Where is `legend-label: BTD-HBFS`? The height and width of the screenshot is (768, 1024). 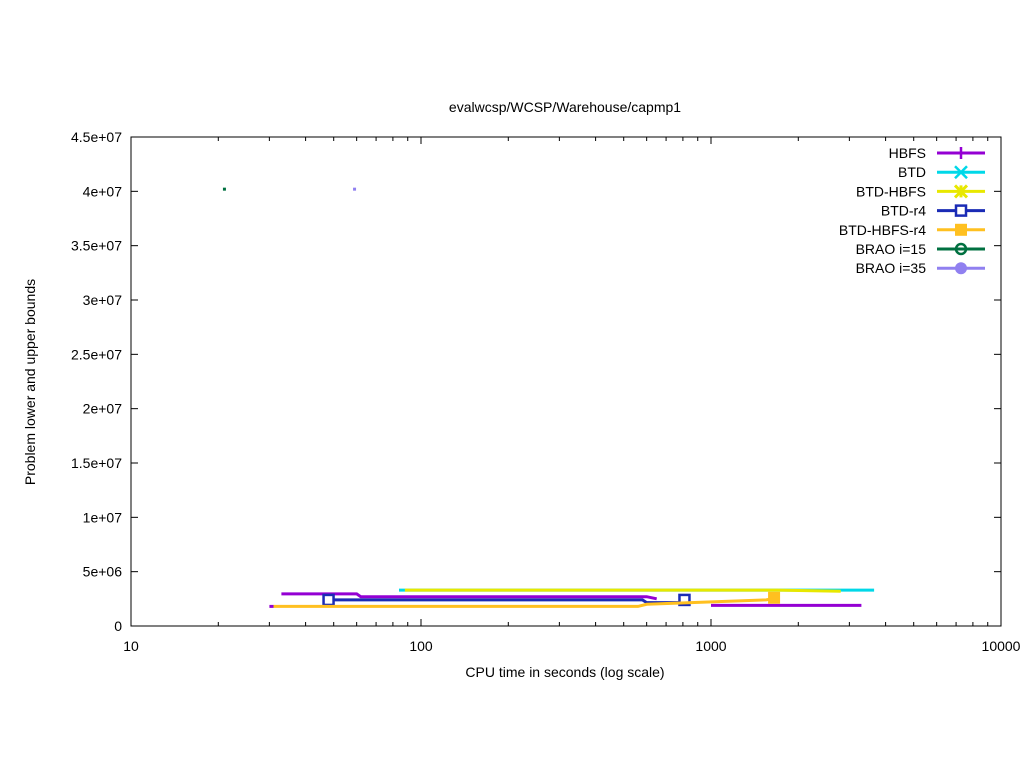 legend-label: BTD-HBFS is located at coordinates (891, 191).